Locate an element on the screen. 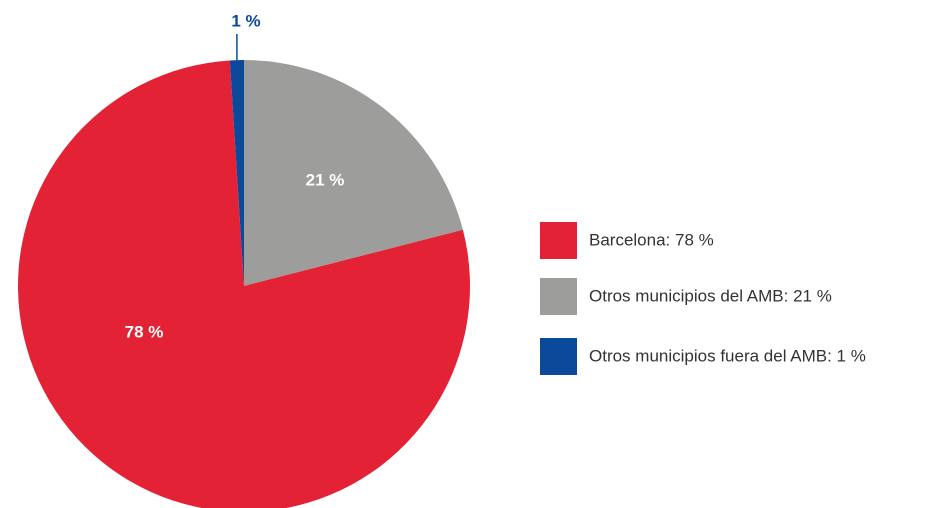 The image size is (944, 508). data-label: 78 % is located at coordinates (144, 331).